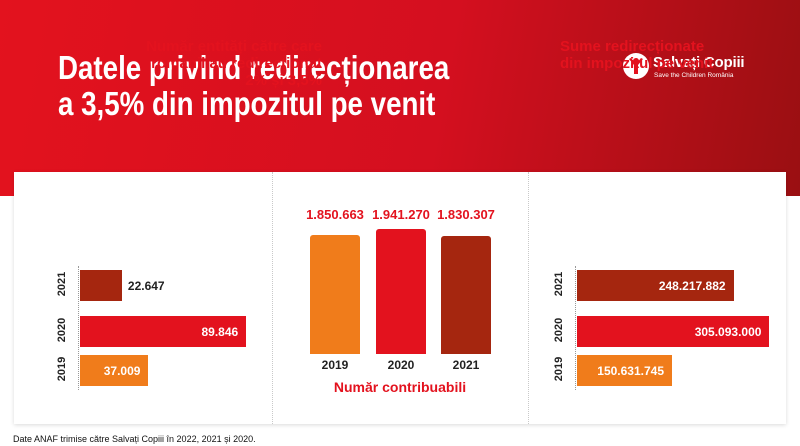 This screenshot has height=446, width=800. I want to click on contributors-bar-2019, so click(335, 294).